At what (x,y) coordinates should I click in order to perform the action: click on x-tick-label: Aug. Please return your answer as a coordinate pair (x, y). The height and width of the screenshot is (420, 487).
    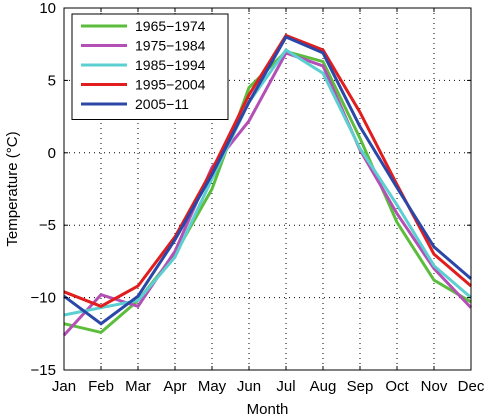
    Looking at the image, I should click on (323, 386).